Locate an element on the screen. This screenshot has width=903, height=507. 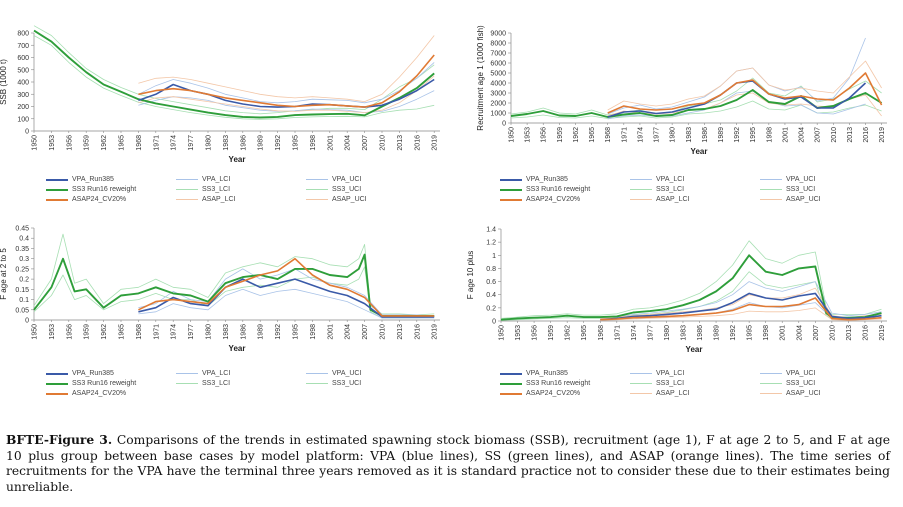
legend-label: ASAP_LCI is located at coordinates (673, 199).